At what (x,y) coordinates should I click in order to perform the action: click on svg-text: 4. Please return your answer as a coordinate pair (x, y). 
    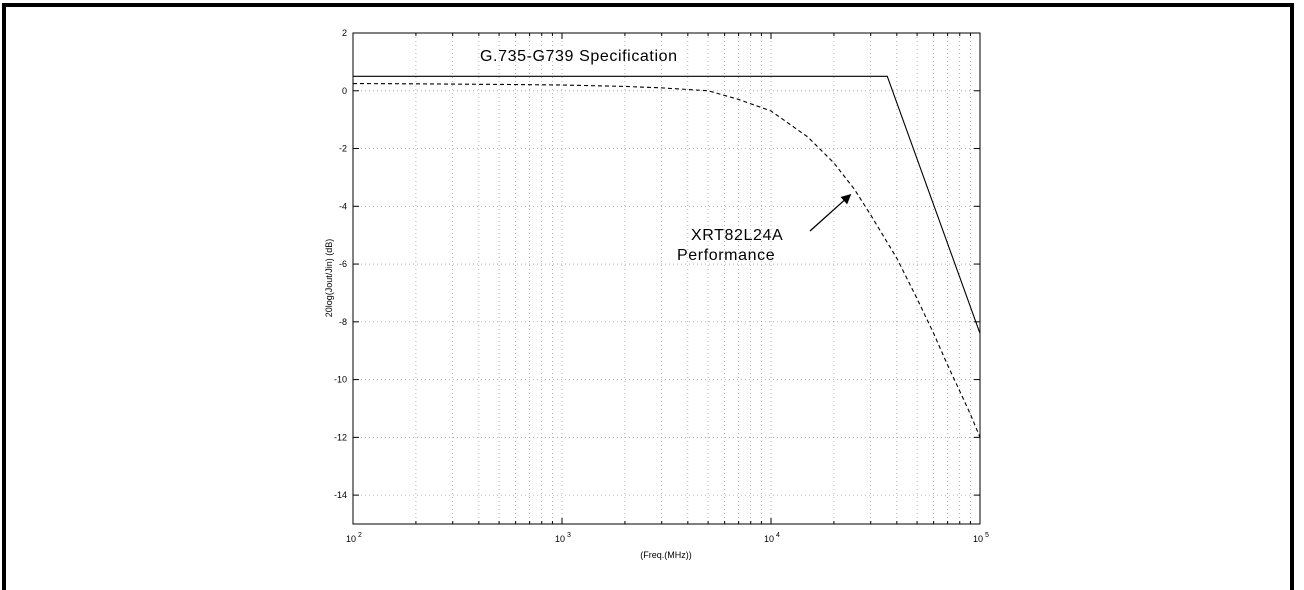
    Looking at the image, I should click on (778, 535).